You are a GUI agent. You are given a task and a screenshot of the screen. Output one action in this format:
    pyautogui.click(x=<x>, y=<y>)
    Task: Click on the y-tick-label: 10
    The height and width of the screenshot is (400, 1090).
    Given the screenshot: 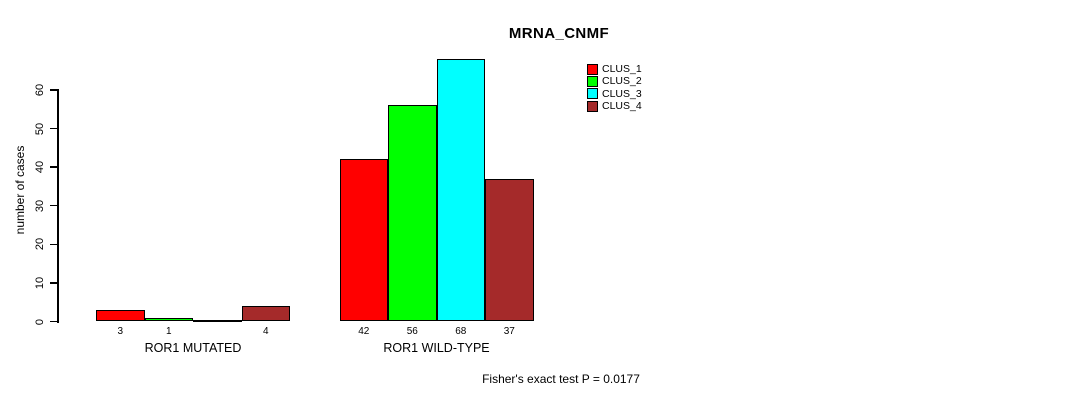 What is the action you would take?
    pyautogui.click(x=40, y=283)
    